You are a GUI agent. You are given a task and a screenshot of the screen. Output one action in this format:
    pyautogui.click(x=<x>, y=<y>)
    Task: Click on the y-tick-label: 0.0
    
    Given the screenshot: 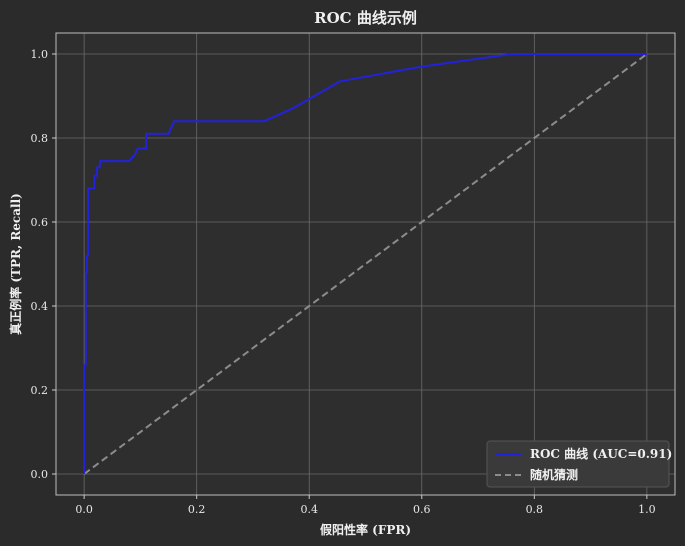 What is the action you would take?
    pyautogui.click(x=40, y=474)
    